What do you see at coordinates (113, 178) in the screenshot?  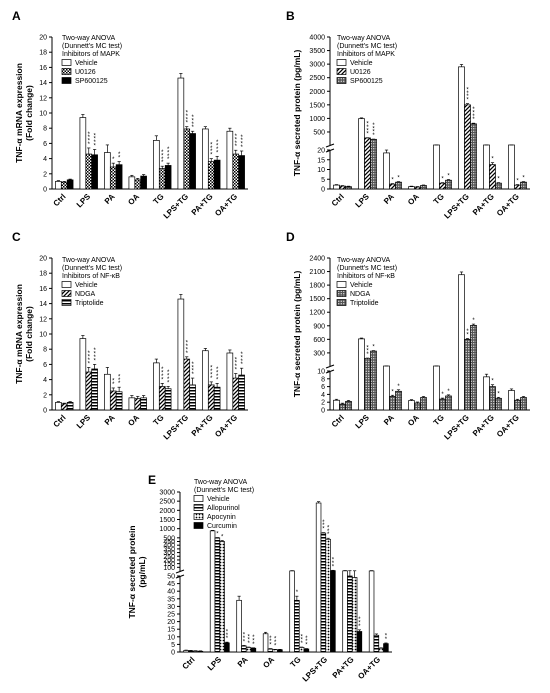 I see `bar-pa-u0126` at bounding box center [113, 178].